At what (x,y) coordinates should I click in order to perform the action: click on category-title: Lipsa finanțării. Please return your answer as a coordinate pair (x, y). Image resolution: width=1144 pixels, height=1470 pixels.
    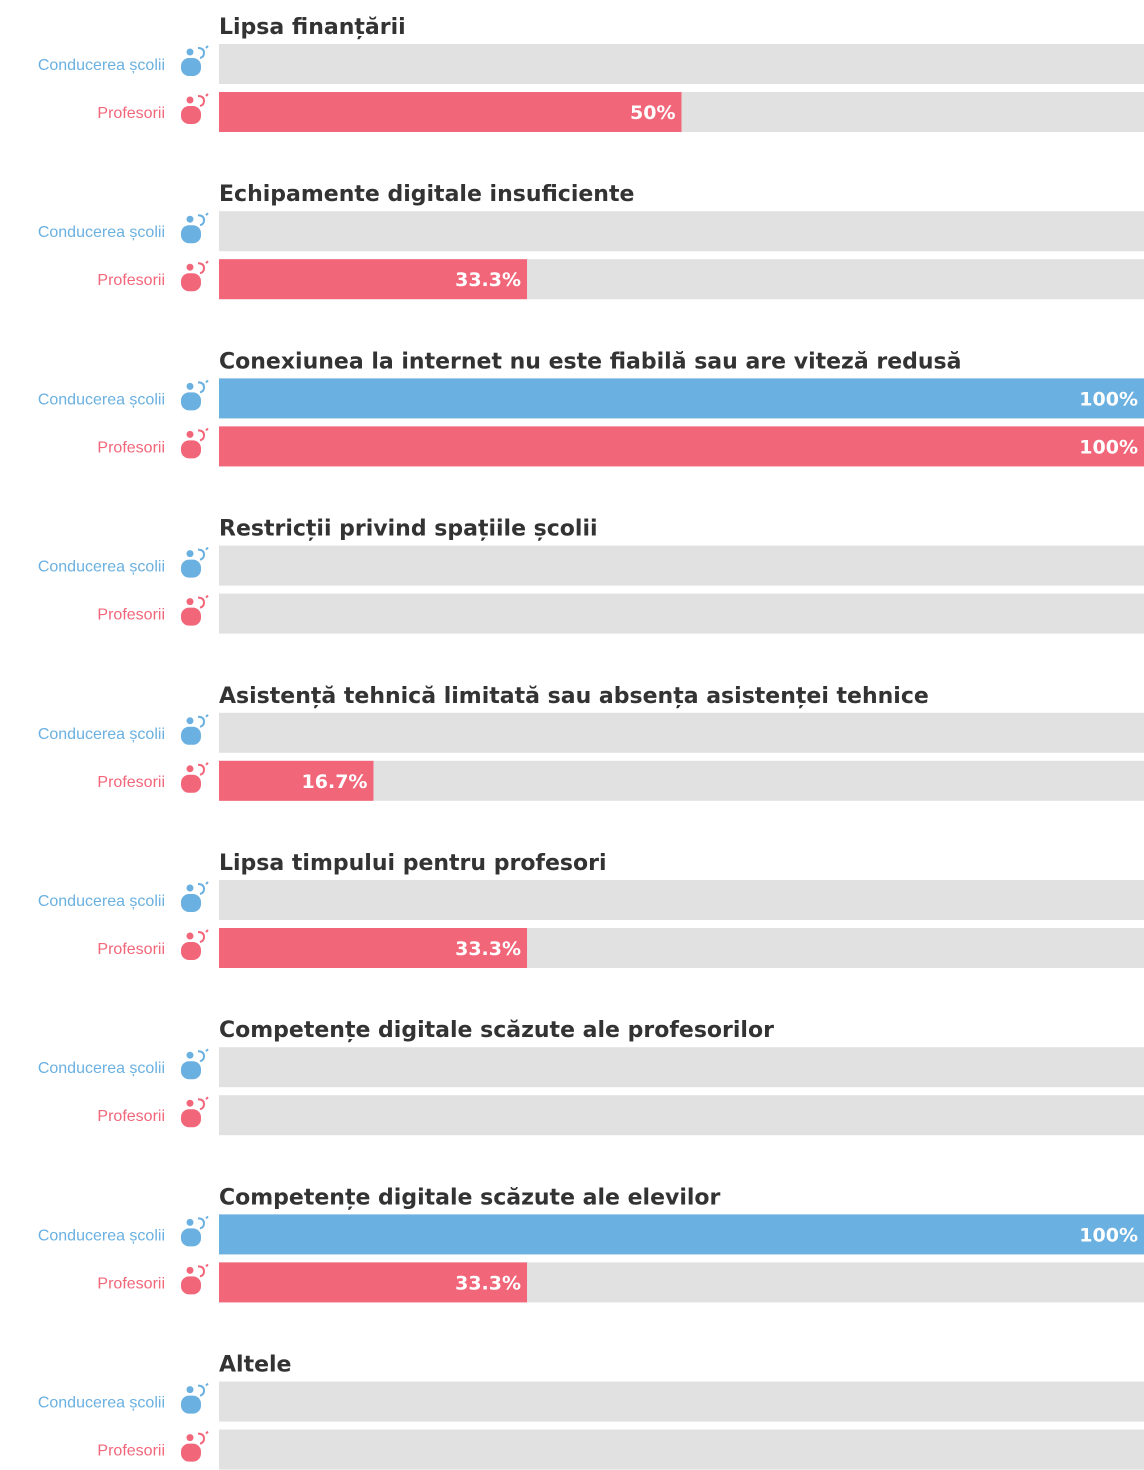
    Looking at the image, I should click on (312, 27).